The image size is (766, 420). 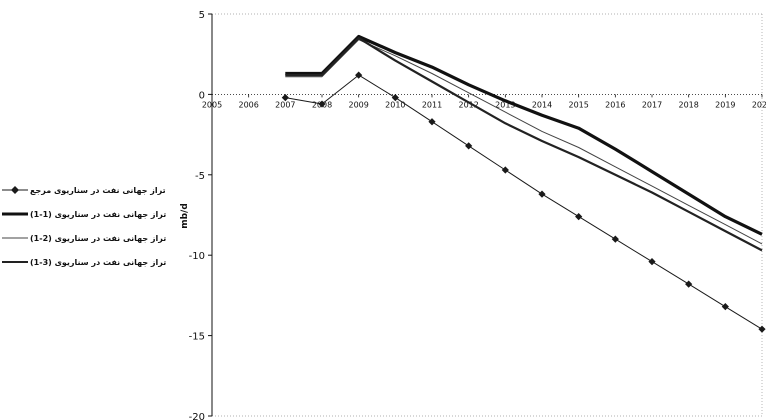 What do you see at coordinates (202, 95) in the screenshot?
I see `y-tick-label: 0` at bounding box center [202, 95].